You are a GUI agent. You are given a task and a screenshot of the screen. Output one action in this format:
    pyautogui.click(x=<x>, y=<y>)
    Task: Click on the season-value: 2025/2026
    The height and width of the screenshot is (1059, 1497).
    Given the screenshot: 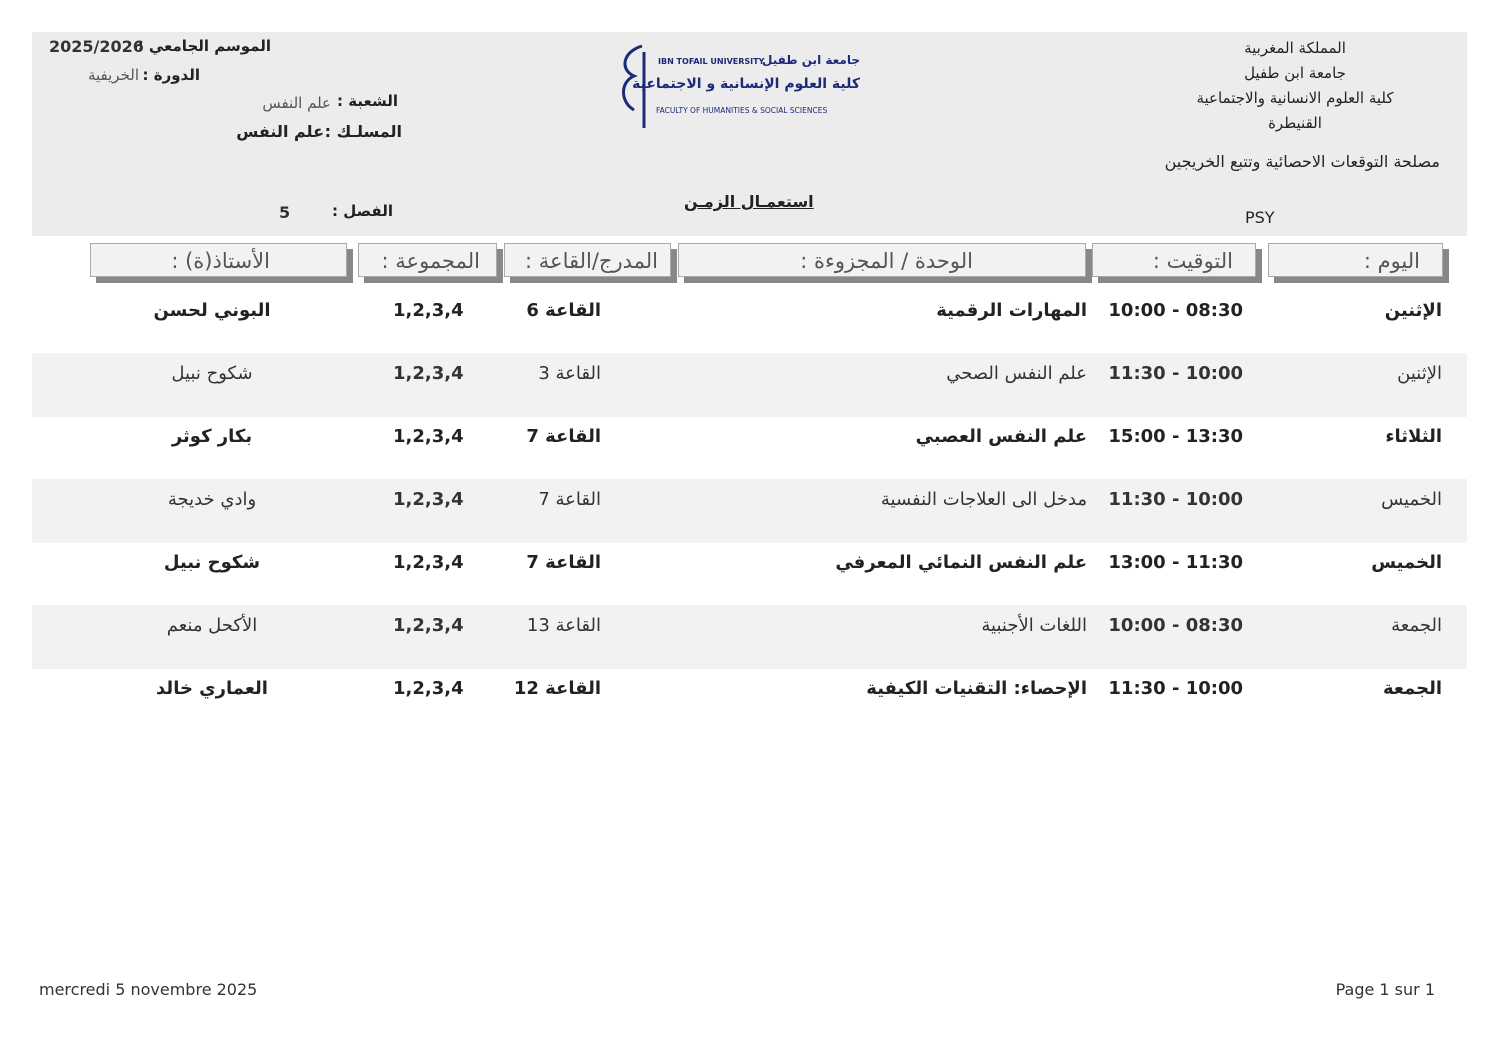 What is the action you would take?
    pyautogui.click(x=96, y=46)
    